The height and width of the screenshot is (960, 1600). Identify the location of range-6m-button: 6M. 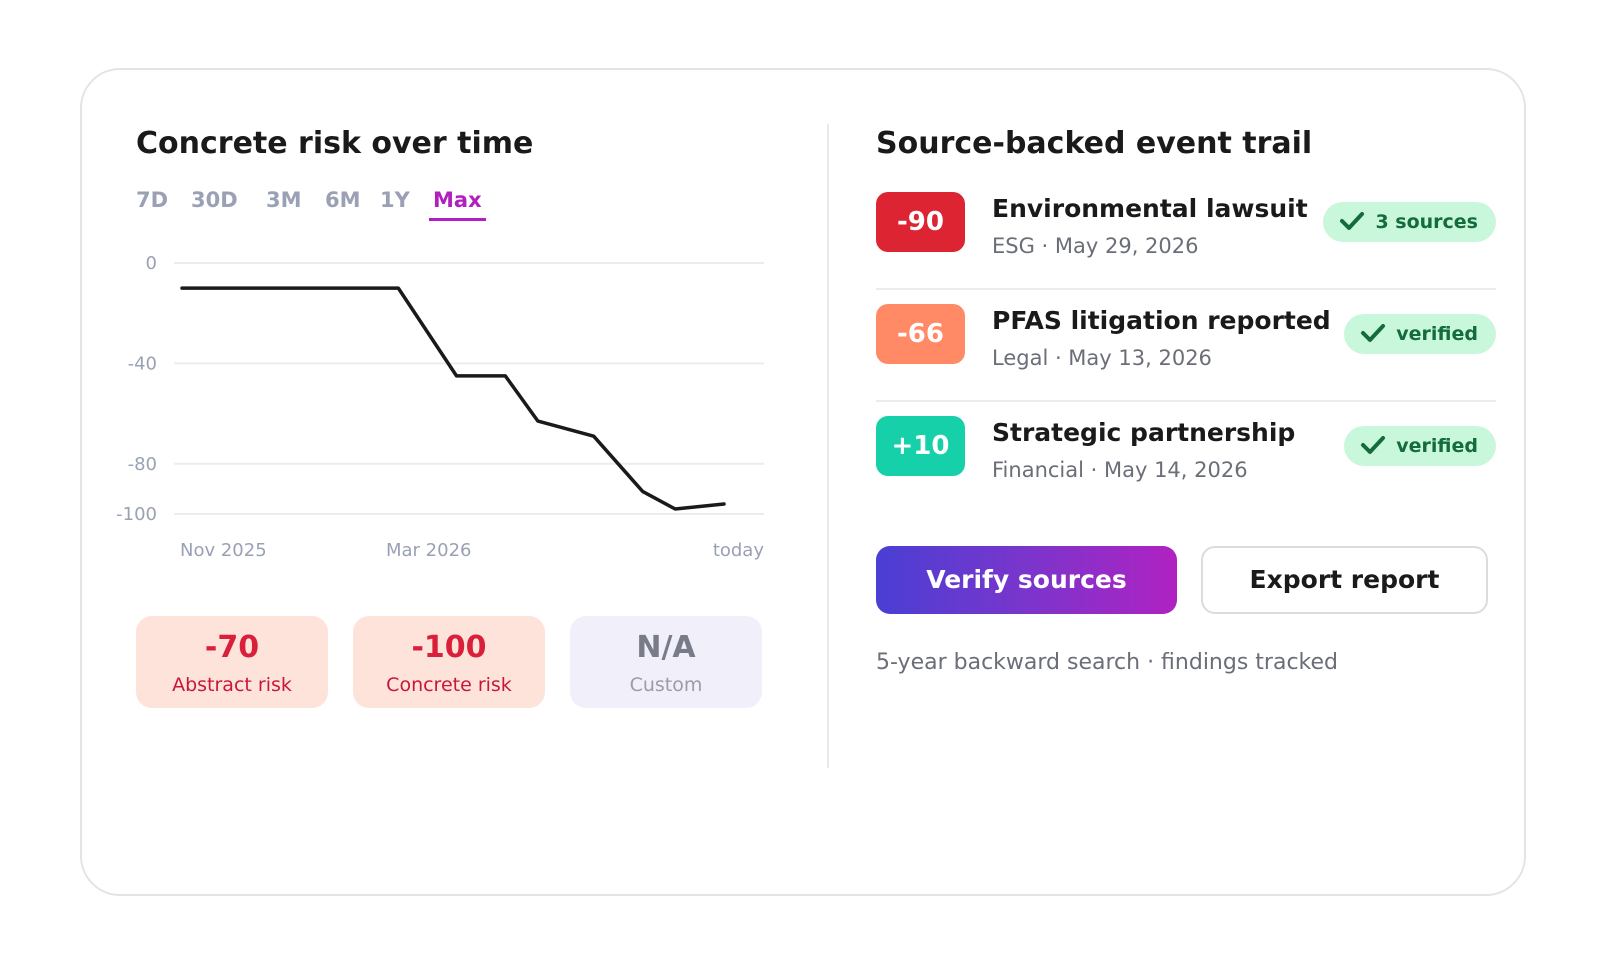
(343, 200).